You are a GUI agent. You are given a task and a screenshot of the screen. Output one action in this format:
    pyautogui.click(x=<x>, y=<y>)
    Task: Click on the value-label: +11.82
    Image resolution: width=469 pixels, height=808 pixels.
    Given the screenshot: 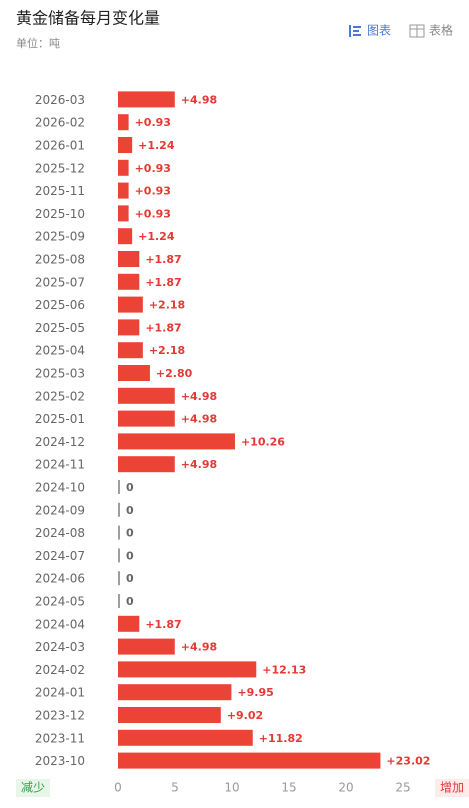 What is the action you would take?
    pyautogui.click(x=281, y=738)
    